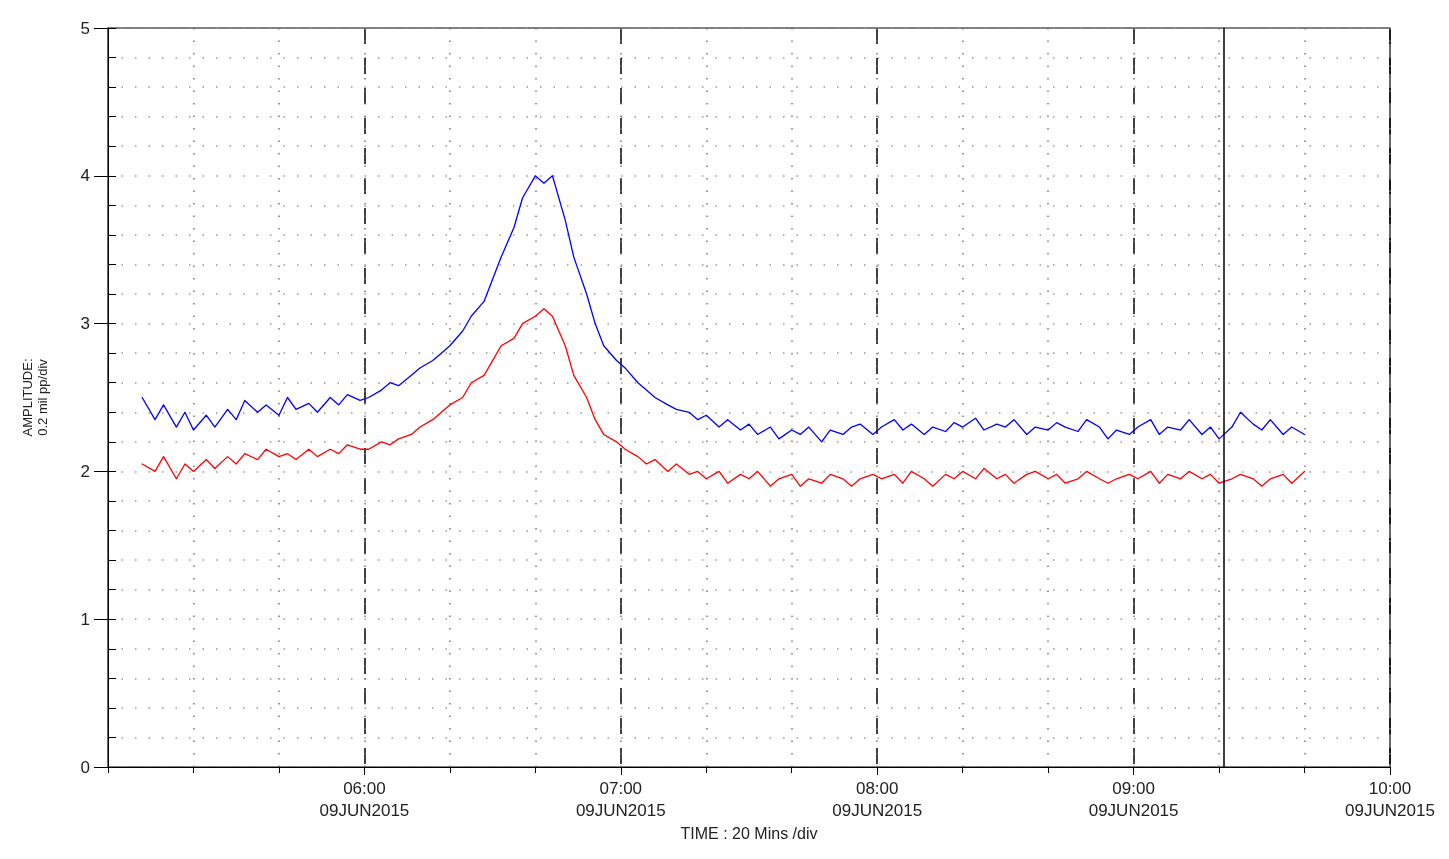 This screenshot has width=1449, height=859. I want to click on y-tick-label: 5, so click(85, 28).